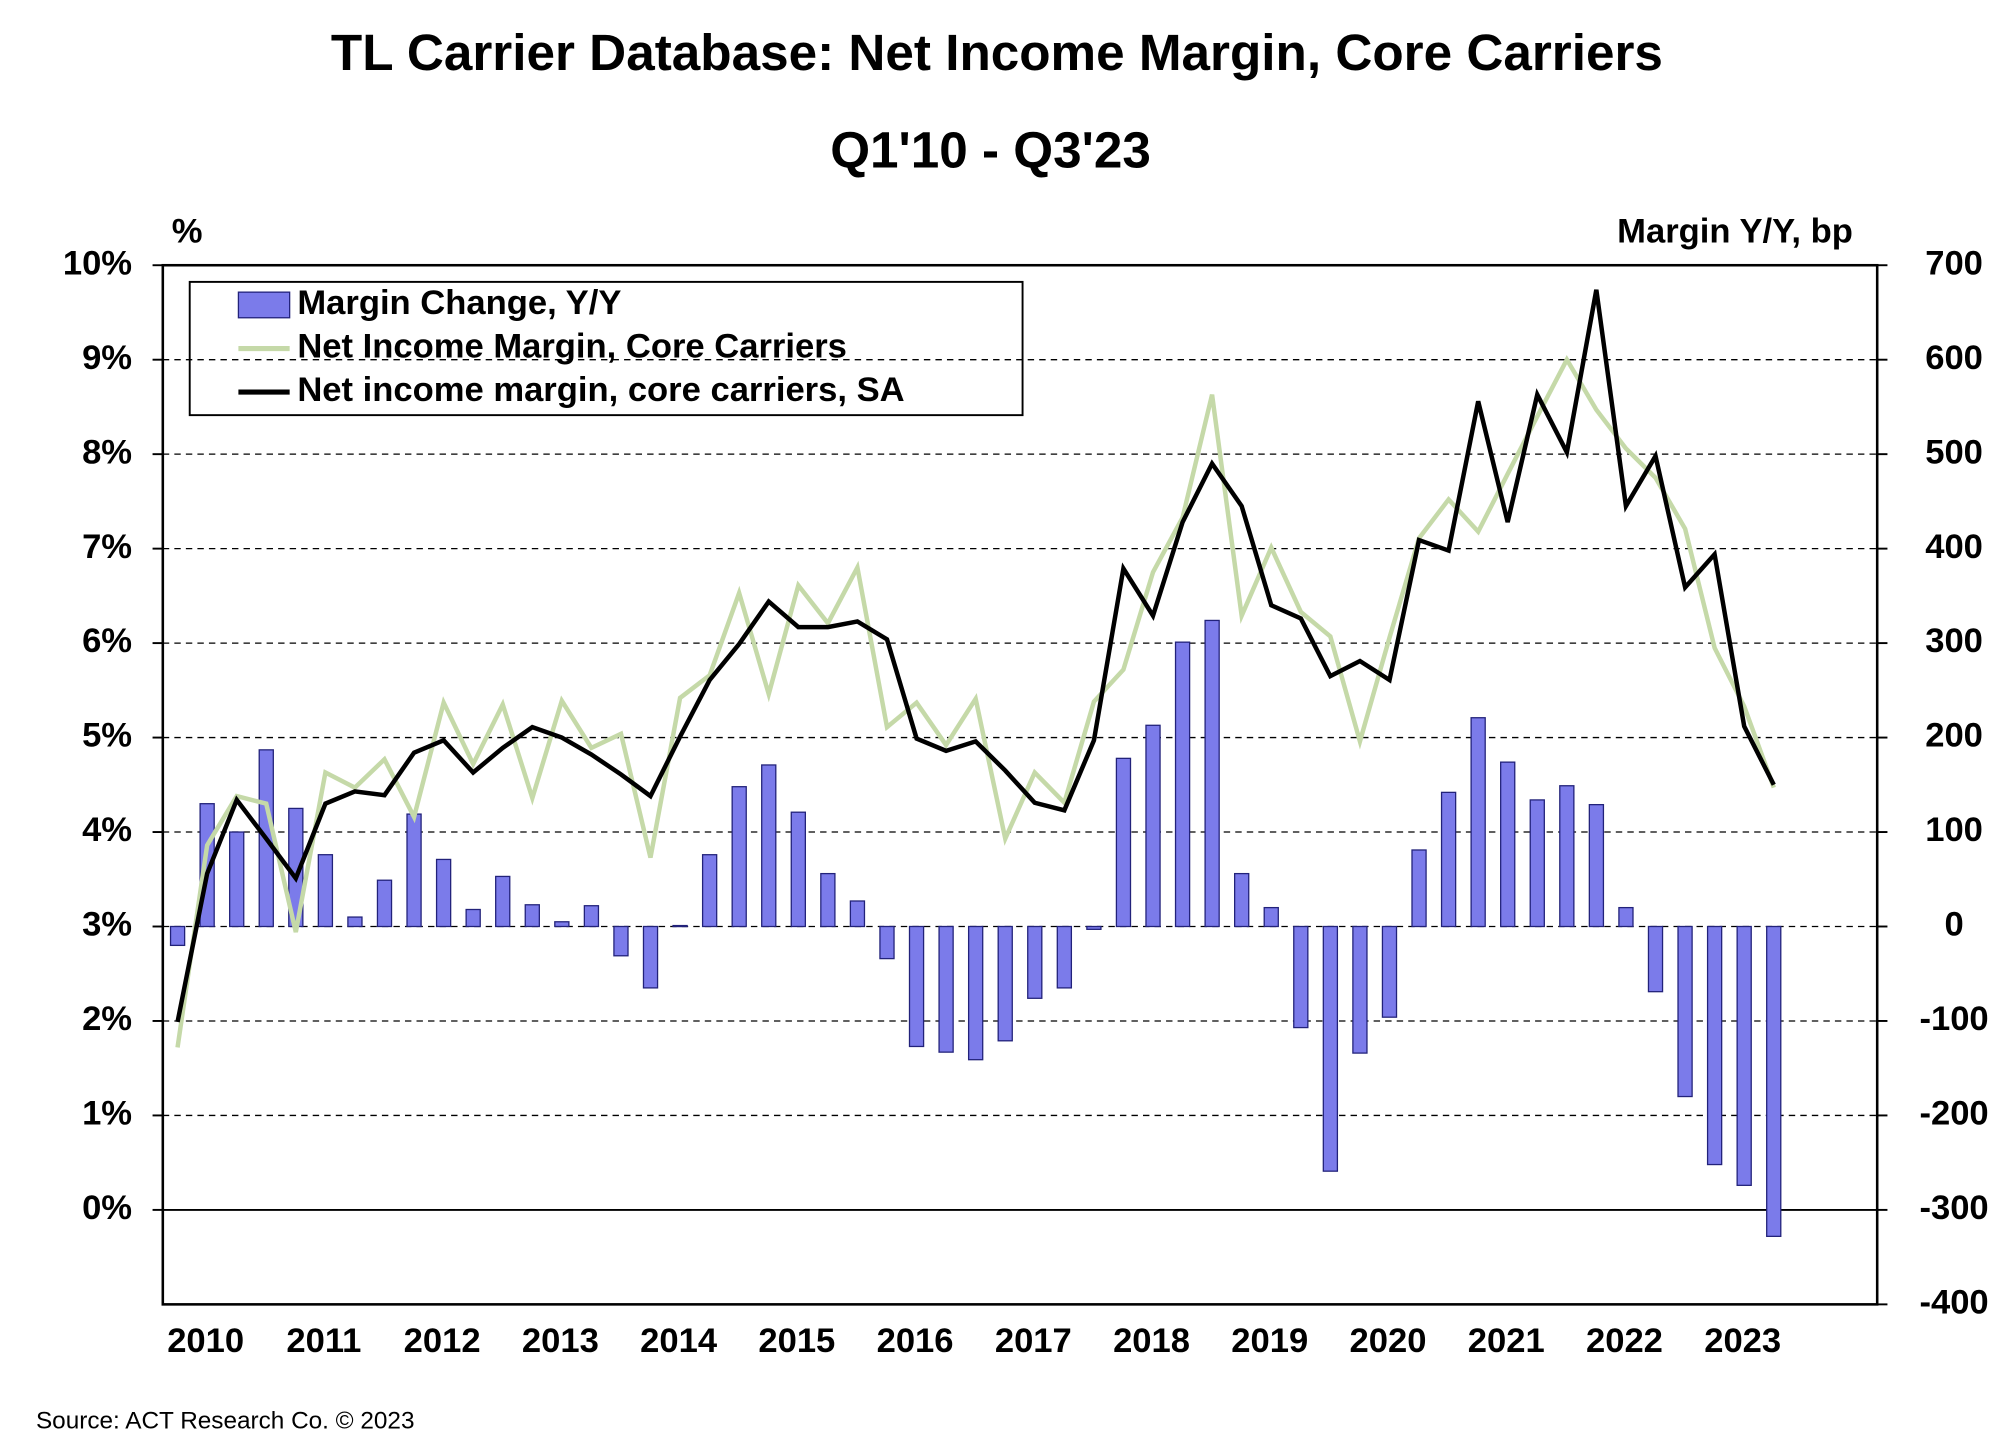 This screenshot has height=1453, width=1999. What do you see at coordinates (1735, 231) in the screenshot?
I see `y2-axis-label: Margin Y/Y, bp` at bounding box center [1735, 231].